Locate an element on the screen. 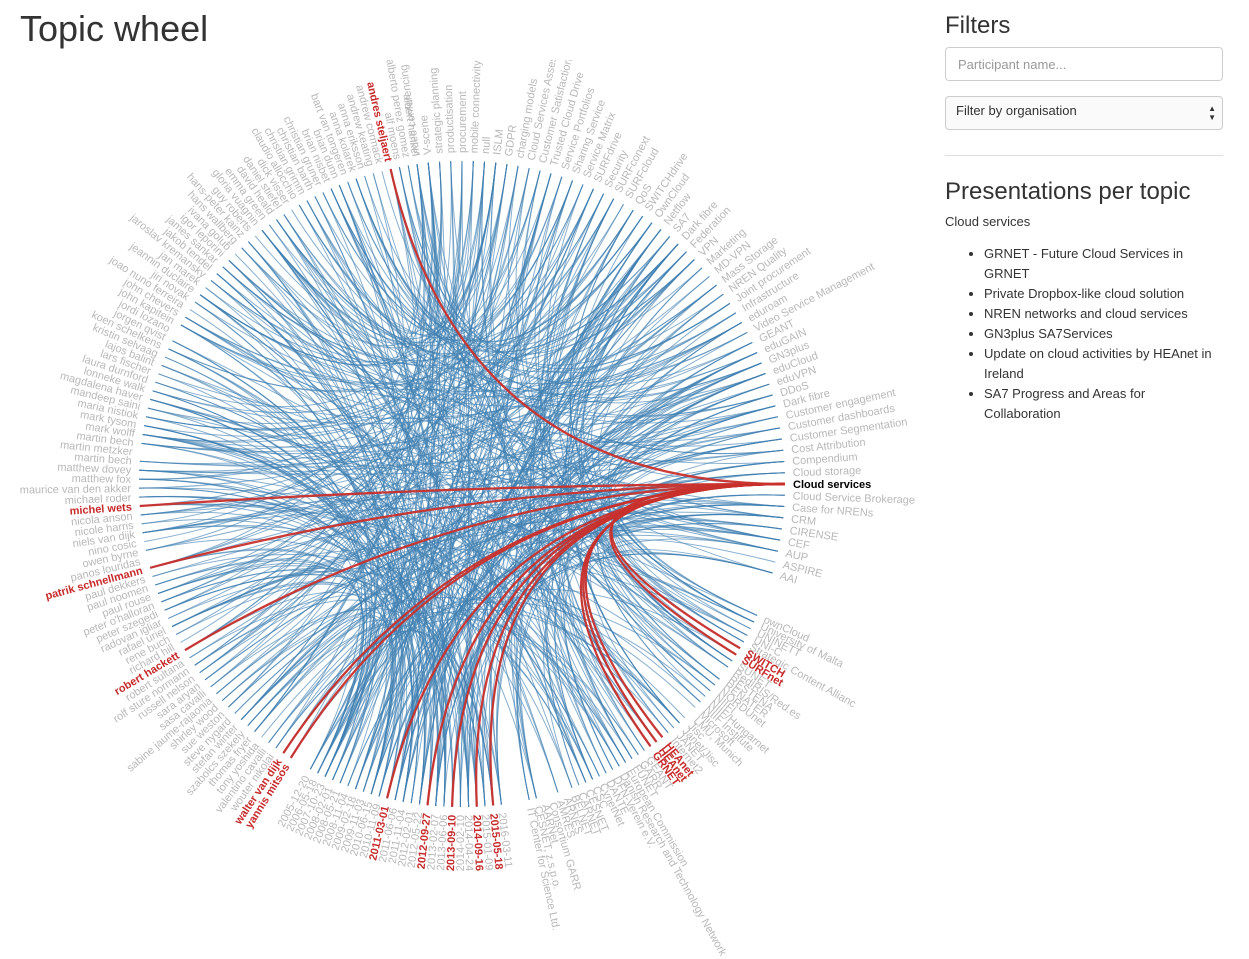 This screenshot has width=1249, height=959. presentation-item: SA7 Progress and Areas for Collaboration is located at coordinates (1103, 404).